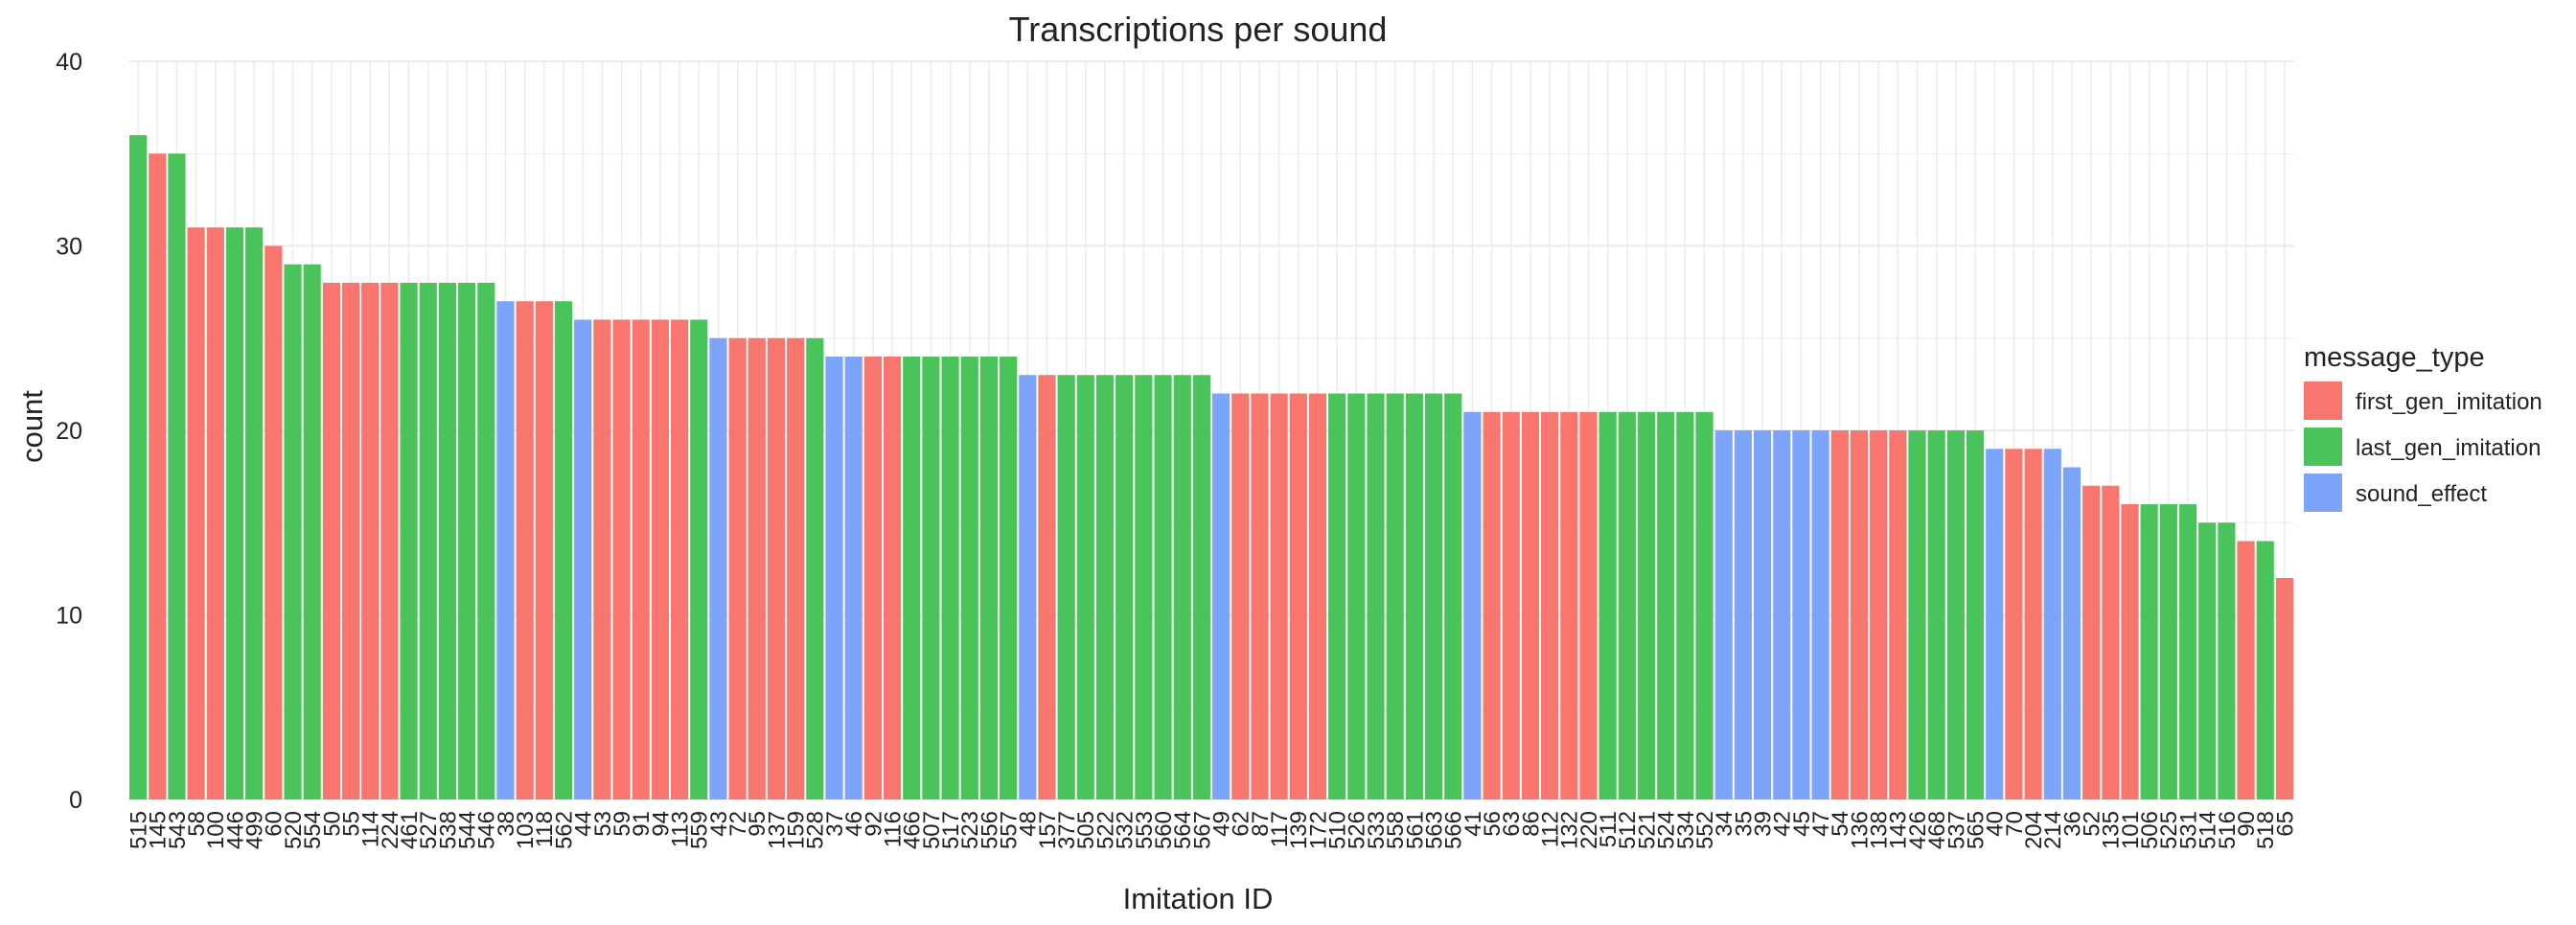 Image resolution: width=2576 pixels, height=925 pixels. Describe the element at coordinates (138, 830) in the screenshot. I see `x-tick-label: 515` at that location.